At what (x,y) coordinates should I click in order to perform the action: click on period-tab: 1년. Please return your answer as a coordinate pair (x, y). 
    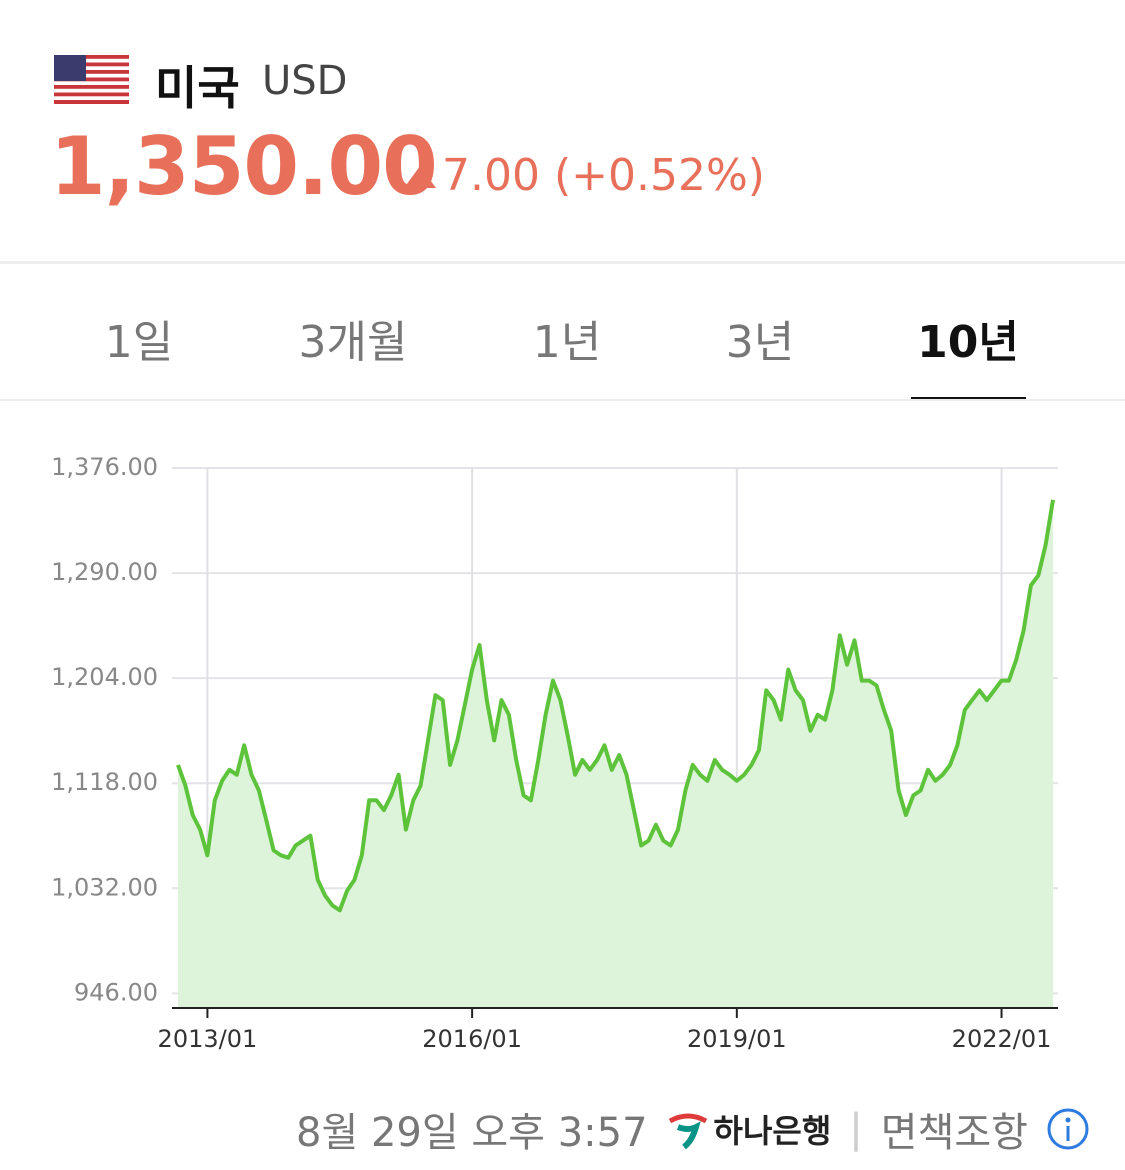
    Looking at the image, I should click on (567, 342).